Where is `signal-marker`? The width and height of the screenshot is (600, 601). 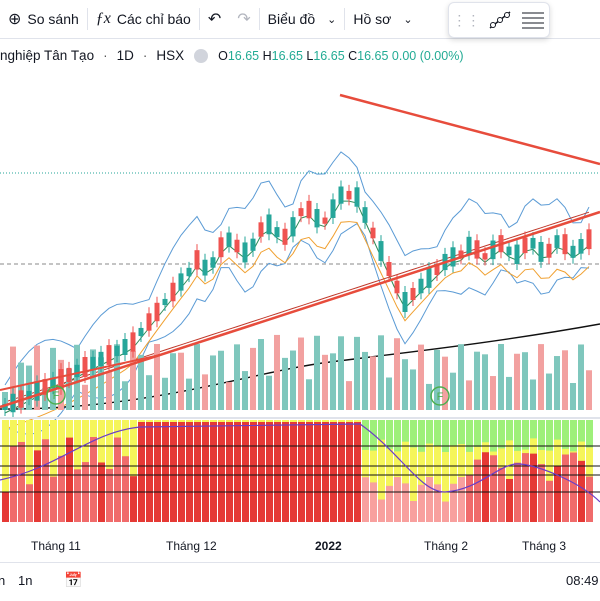 signal-marker is located at coordinates (56, 395).